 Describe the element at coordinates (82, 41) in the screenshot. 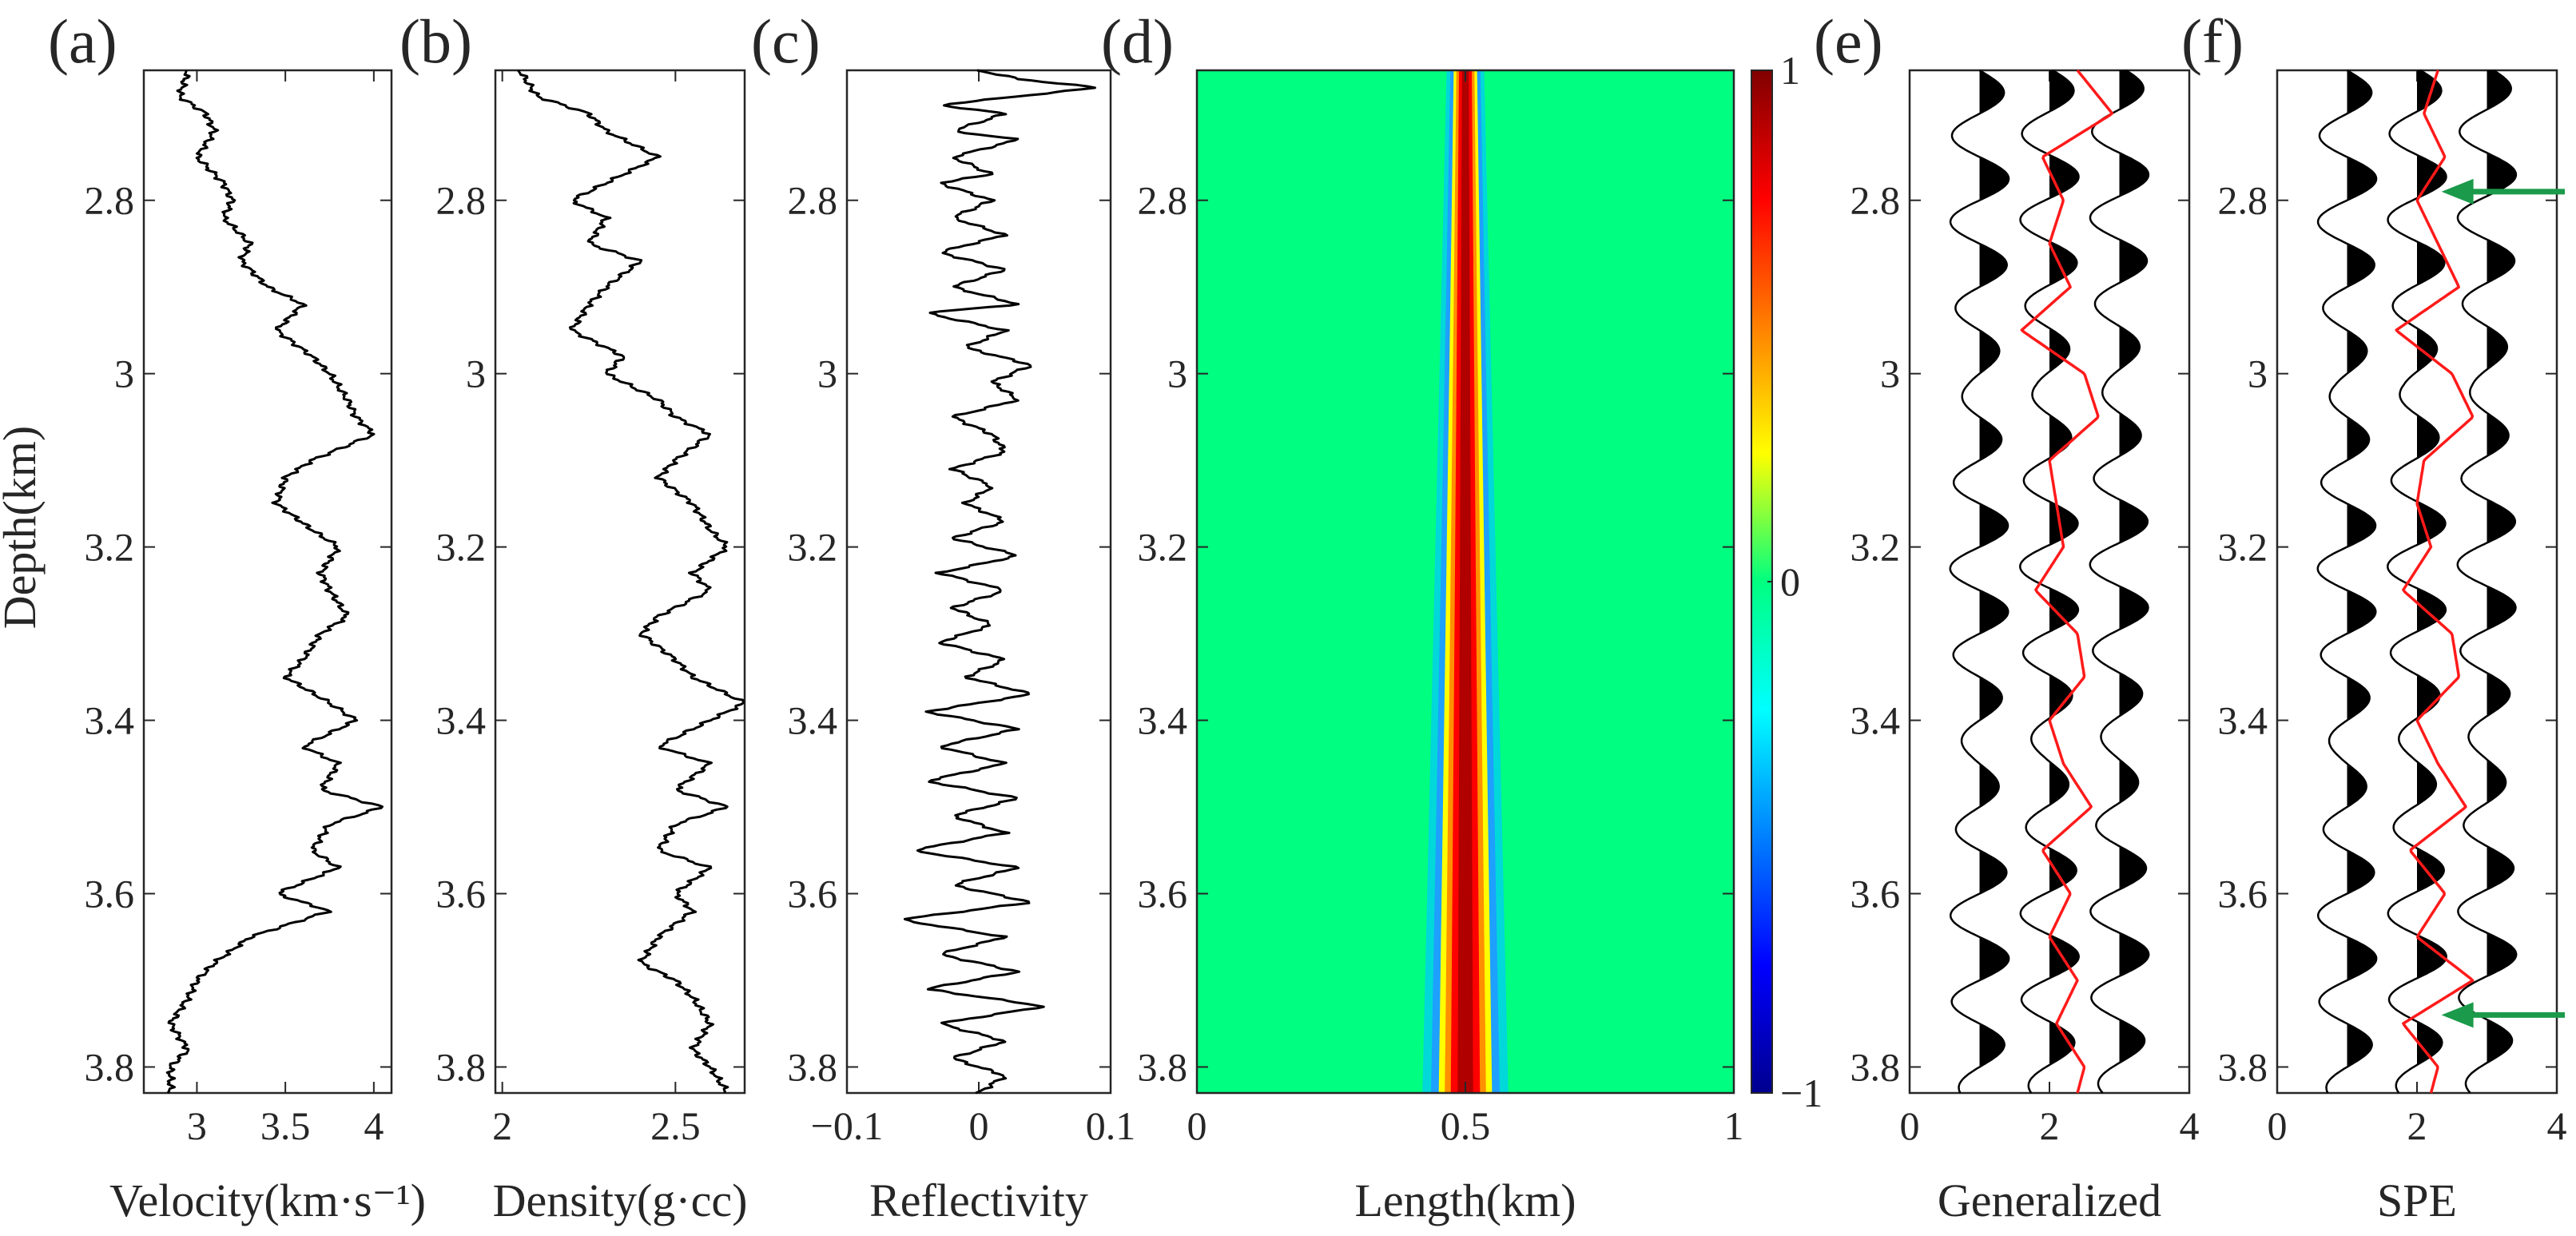

I see `panel-label: (a)` at that location.